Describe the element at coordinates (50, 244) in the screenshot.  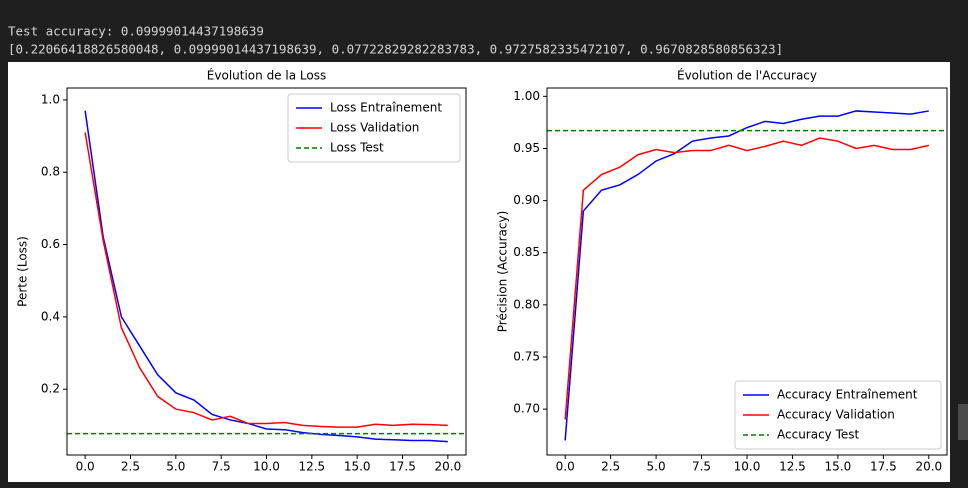
I see `y-tick-label: 0.6` at that location.